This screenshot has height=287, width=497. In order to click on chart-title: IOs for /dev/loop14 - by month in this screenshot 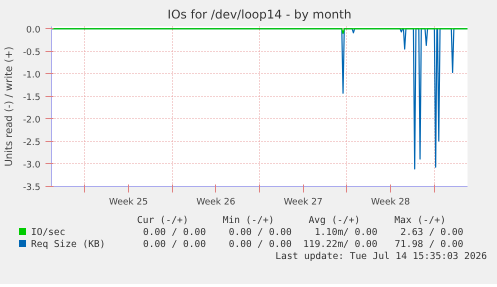, I will do `click(260, 15)`.